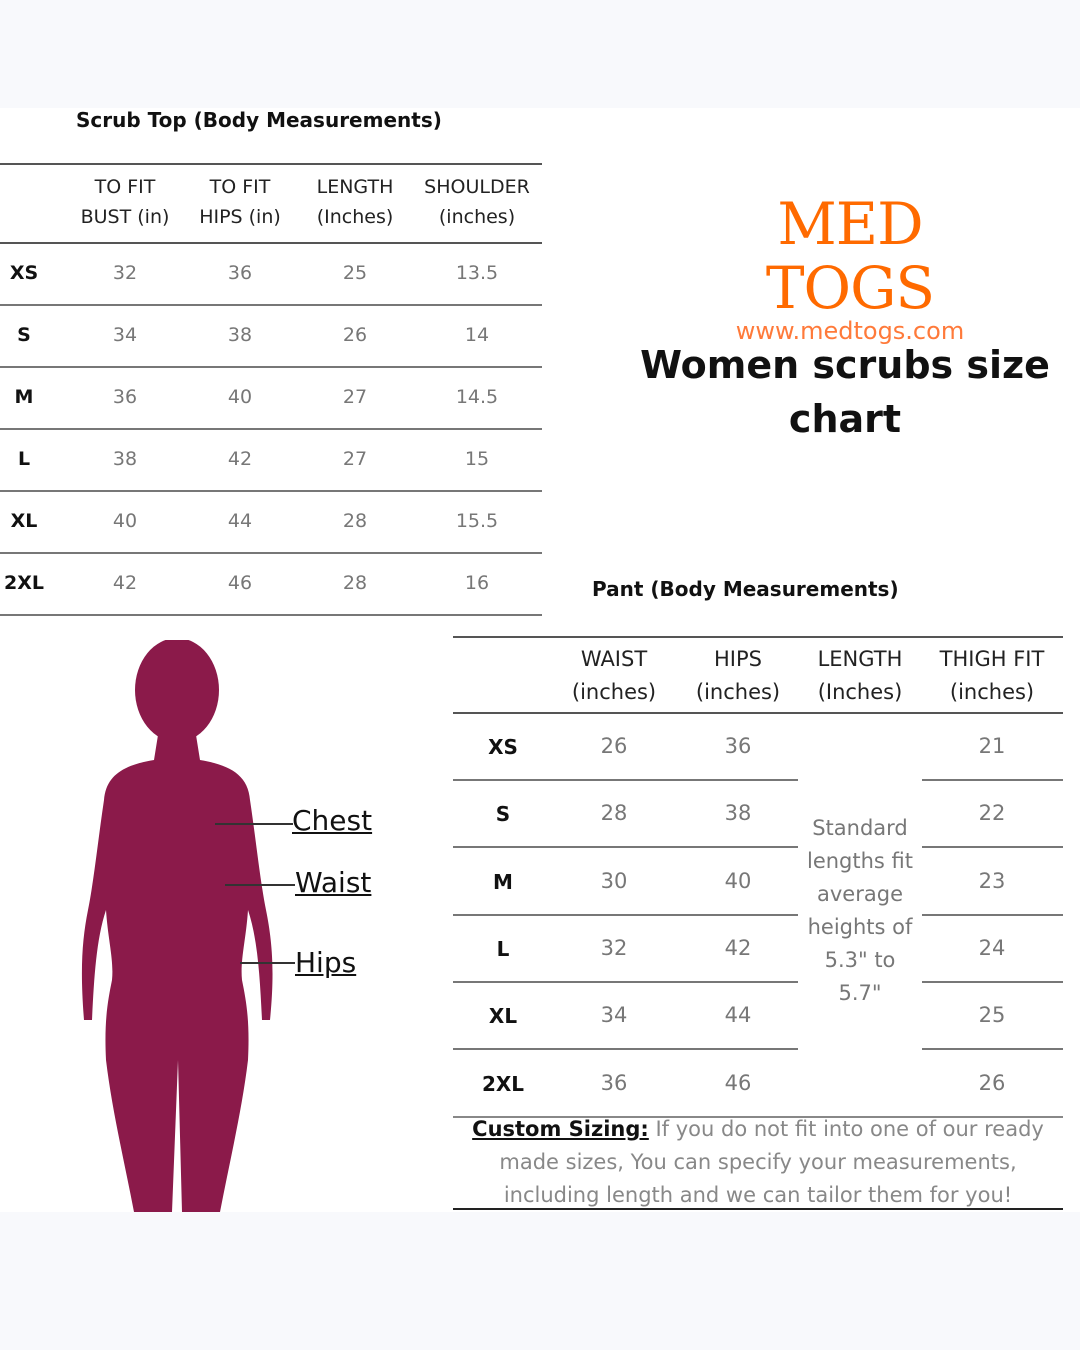  I want to click on size-label: S, so click(503, 814).